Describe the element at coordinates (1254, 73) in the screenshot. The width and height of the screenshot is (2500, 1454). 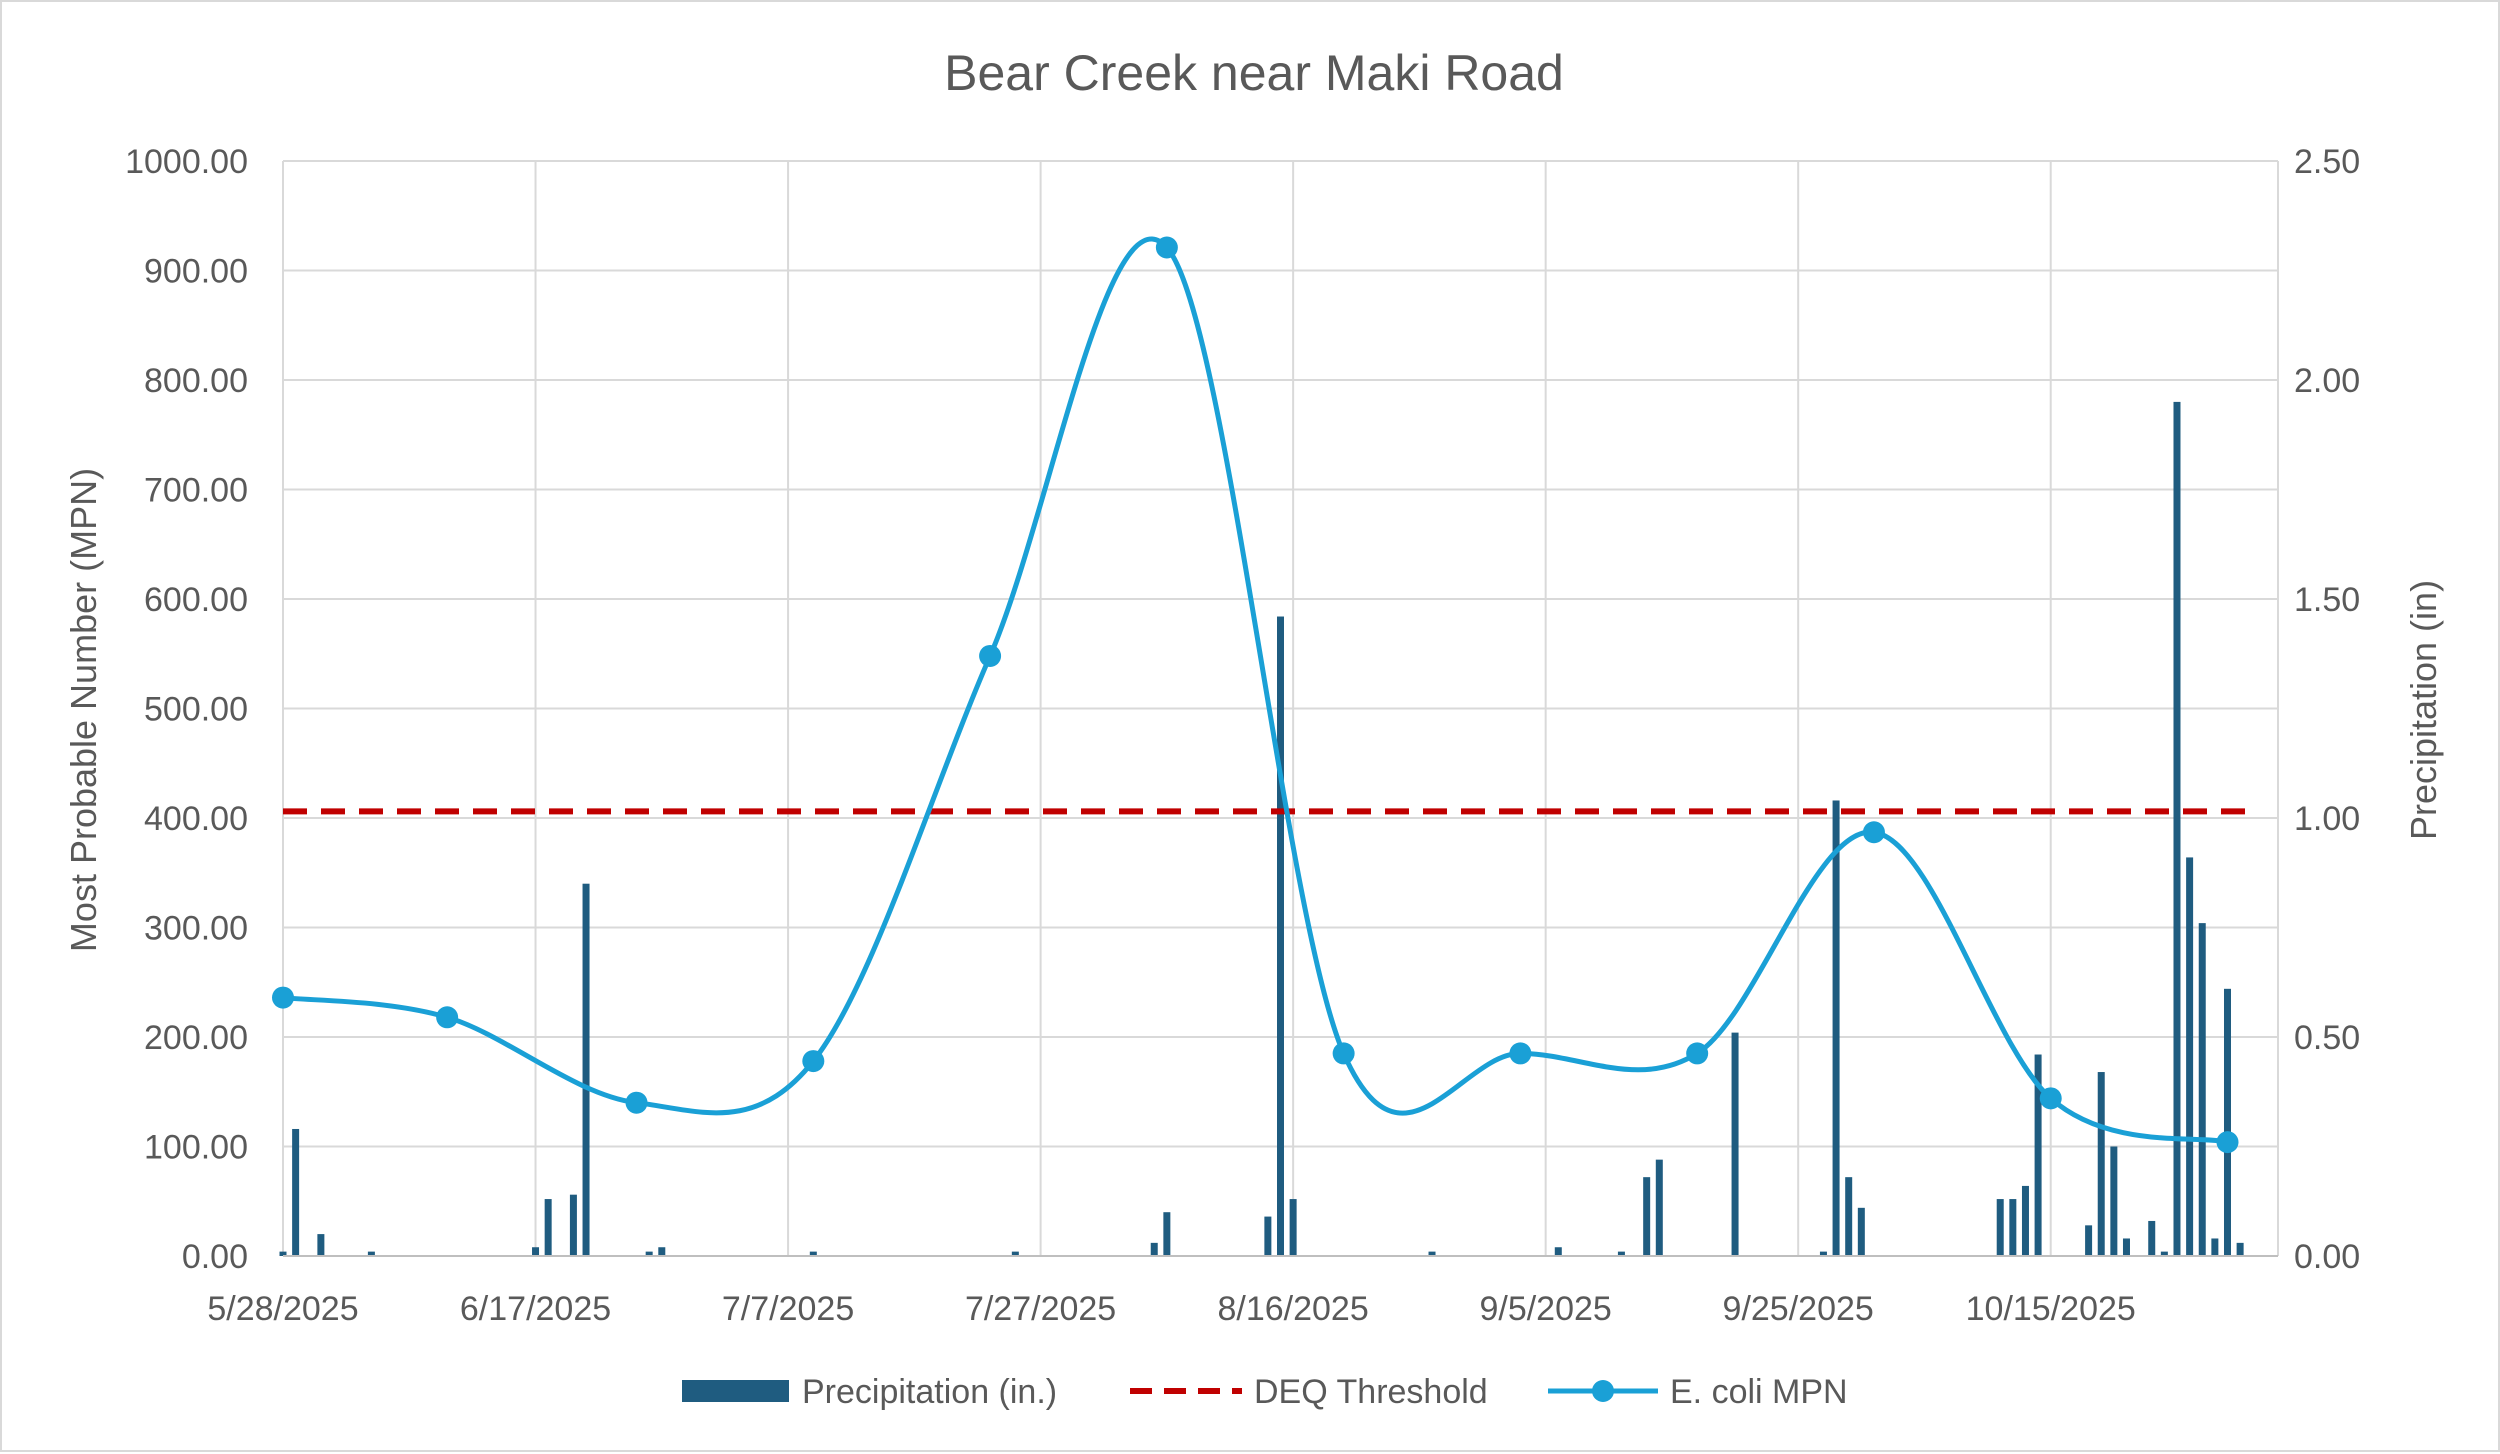
I see `chart-title: Bear Creek near Maki Road` at that location.